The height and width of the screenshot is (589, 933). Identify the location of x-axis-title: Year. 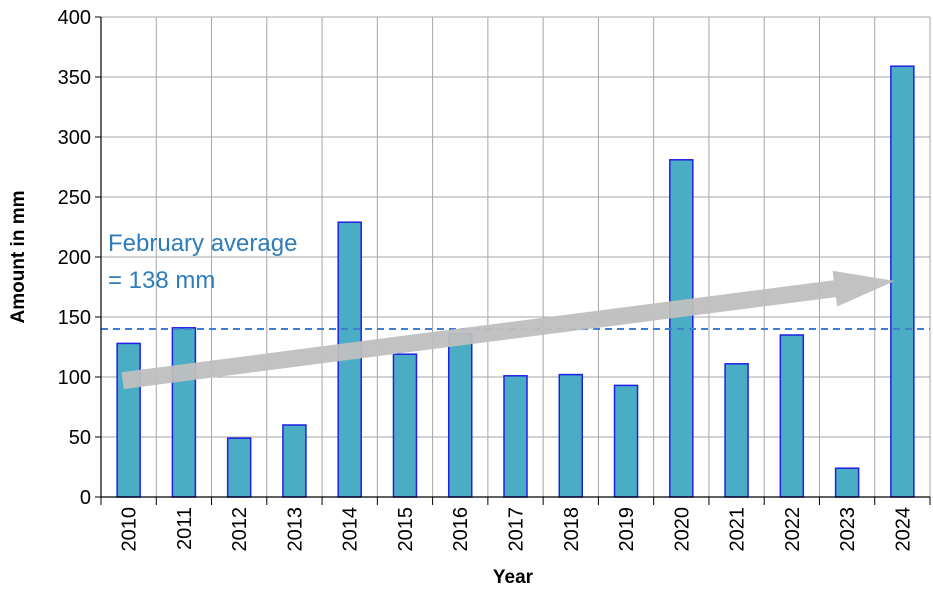
(513, 577).